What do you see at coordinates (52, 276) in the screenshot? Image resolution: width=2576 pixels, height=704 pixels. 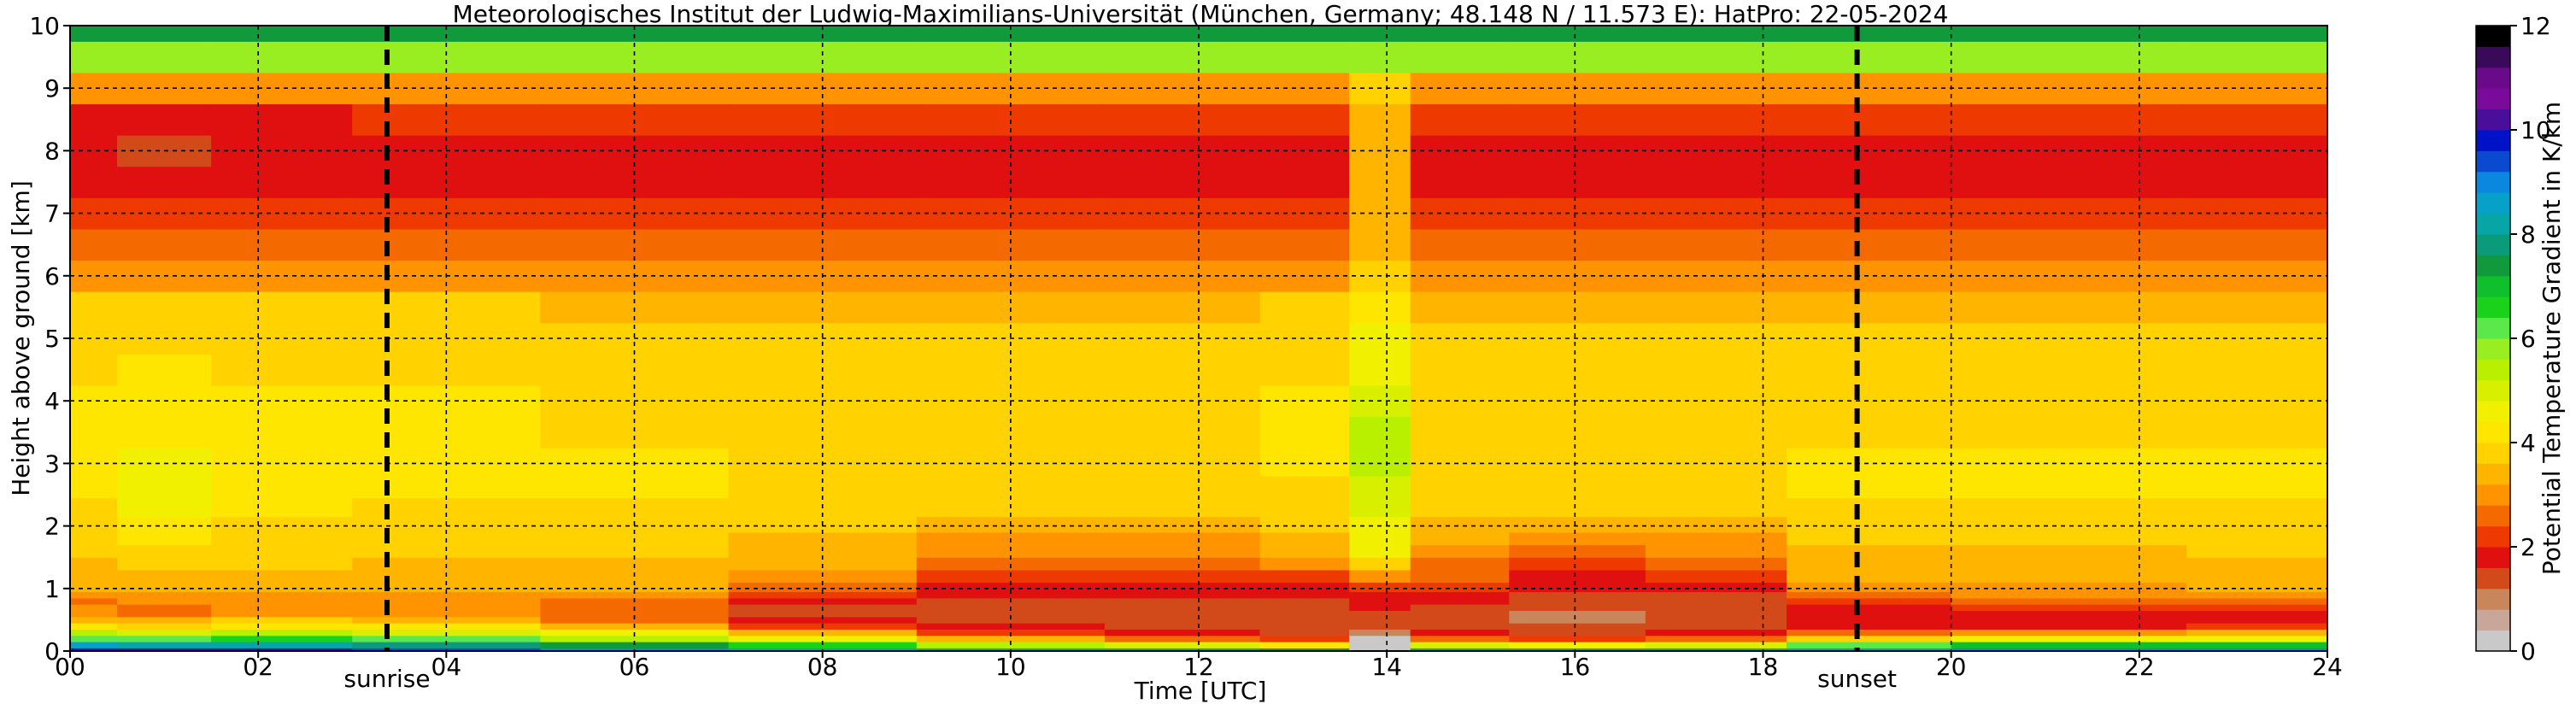 I see `y-tick-label: 6` at bounding box center [52, 276].